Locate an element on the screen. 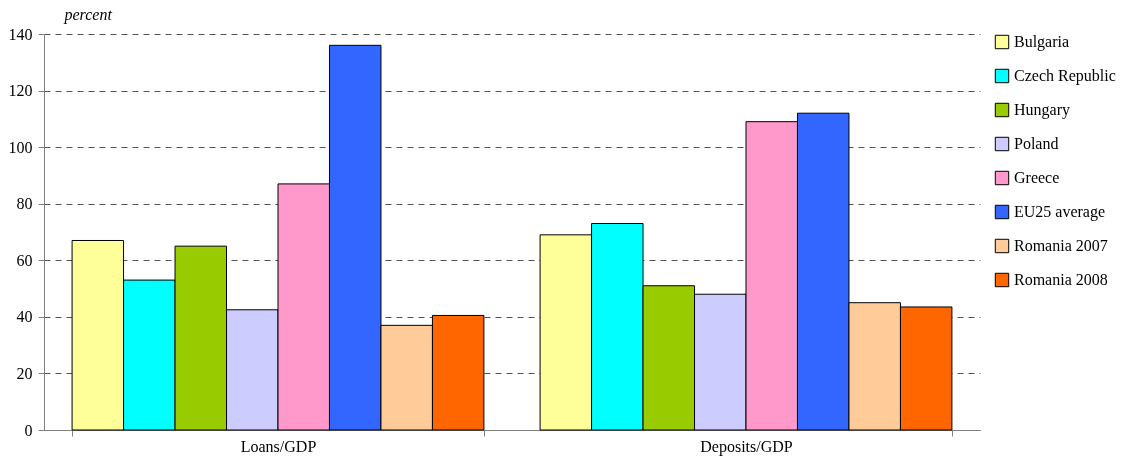 This screenshot has width=1124, height=468. legend-label: Hungary is located at coordinates (1042, 110).